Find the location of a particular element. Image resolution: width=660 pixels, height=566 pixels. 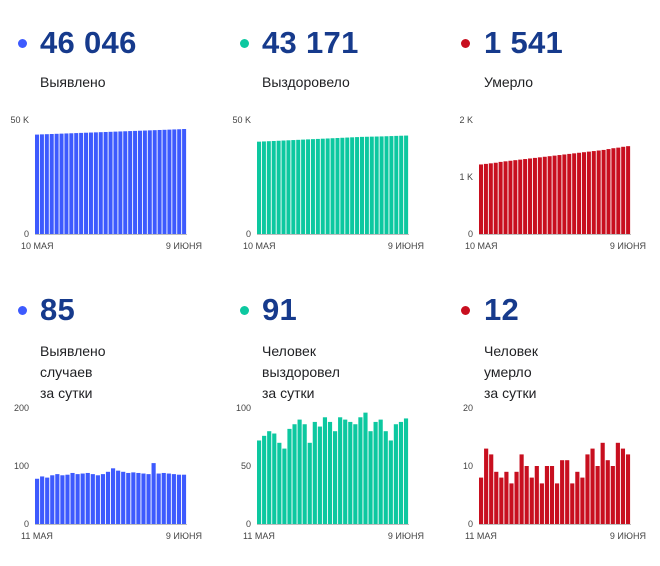

deaths-daily-value: 12 is located at coordinates (502, 309).